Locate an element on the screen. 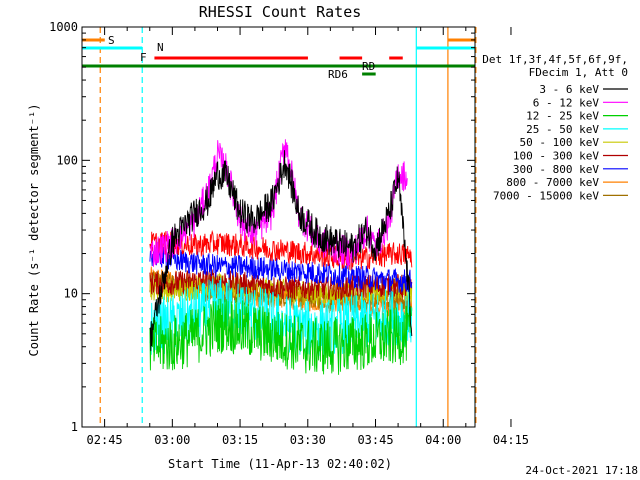 This screenshot has width=640, height=480. x-tick-label: 03:30 is located at coordinates (308, 440).